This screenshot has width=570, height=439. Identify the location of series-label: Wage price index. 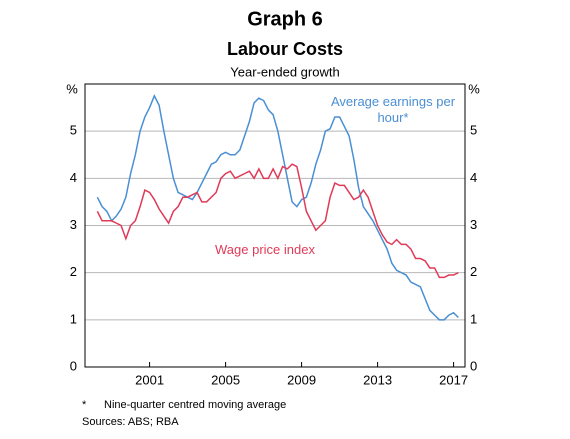
(265, 249).